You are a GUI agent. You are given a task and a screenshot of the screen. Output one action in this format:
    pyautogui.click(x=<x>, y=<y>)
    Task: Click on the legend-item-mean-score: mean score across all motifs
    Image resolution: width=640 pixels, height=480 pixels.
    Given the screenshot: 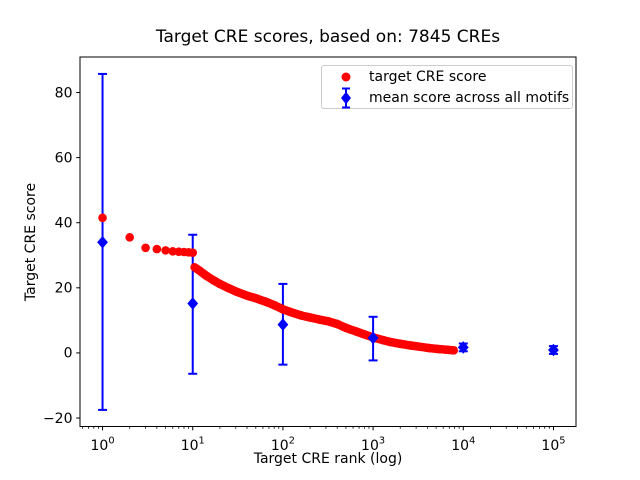 What is the action you would take?
    pyautogui.click(x=447, y=97)
    